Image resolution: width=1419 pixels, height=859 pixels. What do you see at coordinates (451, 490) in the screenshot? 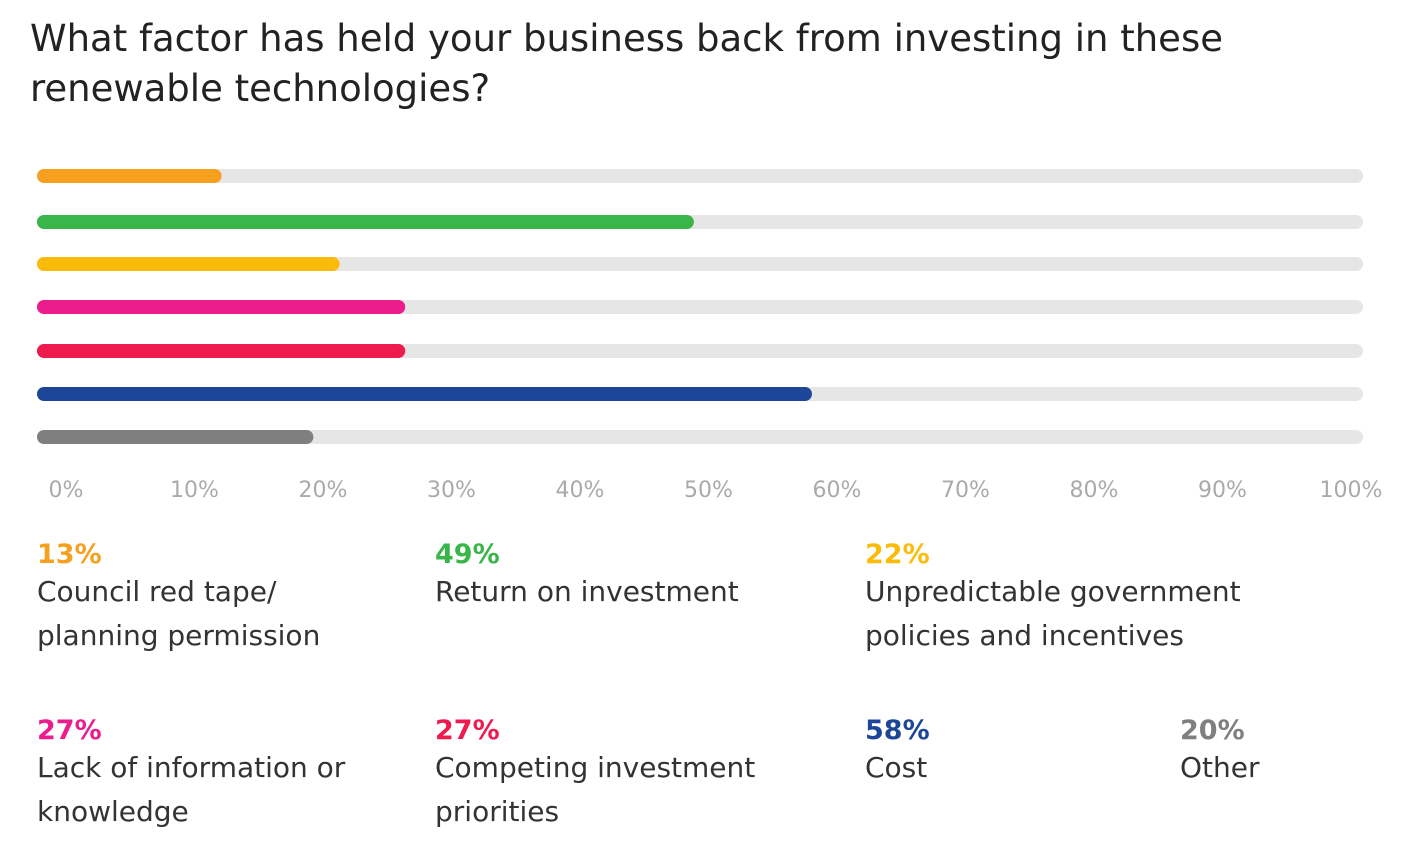
I see `x-tick-label: 30%` at bounding box center [451, 490].